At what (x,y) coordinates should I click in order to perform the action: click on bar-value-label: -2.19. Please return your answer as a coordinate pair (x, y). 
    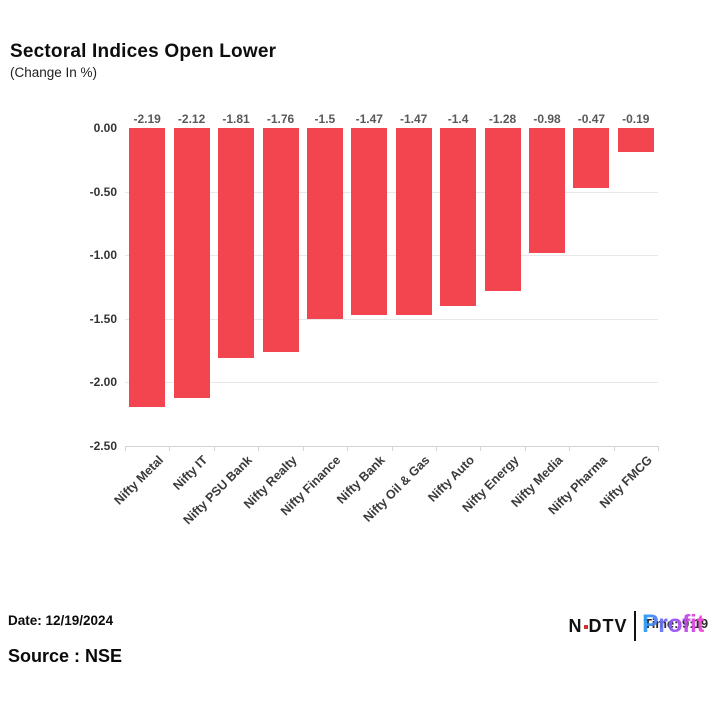
    Looking at the image, I should click on (147, 119).